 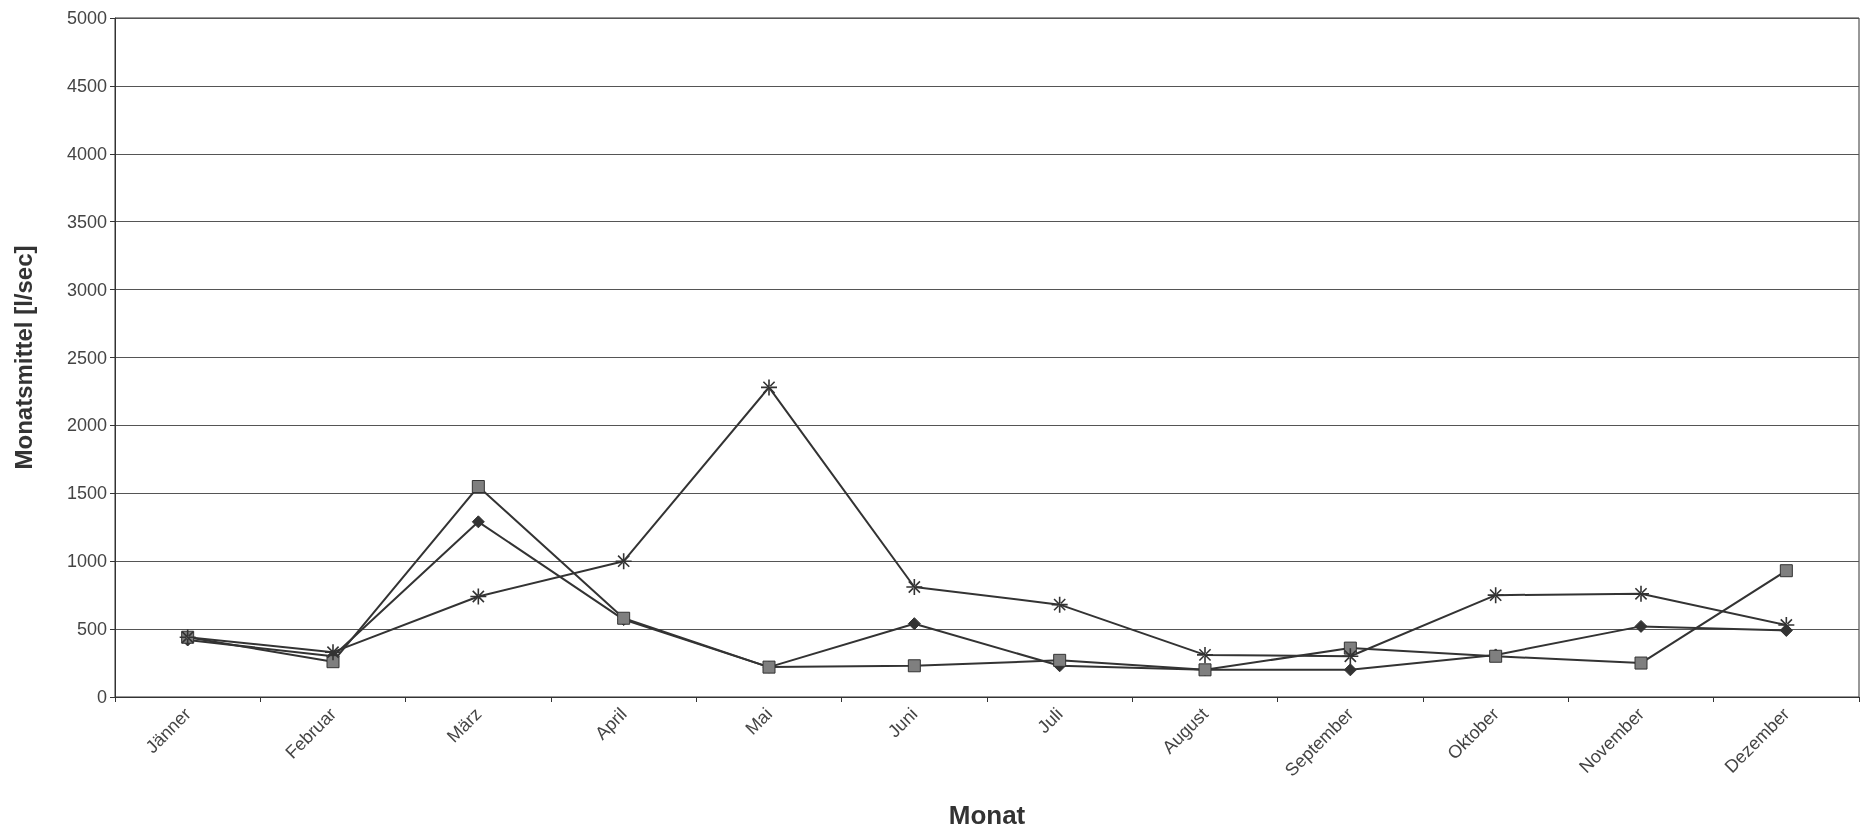 I want to click on y-tick-label: 1500, so click(x=86, y=493).